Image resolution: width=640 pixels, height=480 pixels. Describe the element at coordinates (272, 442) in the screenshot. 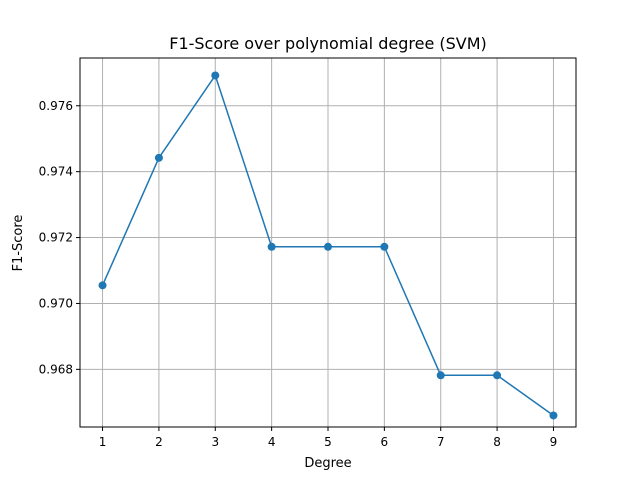

I see `x-tick-label: 4` at that location.